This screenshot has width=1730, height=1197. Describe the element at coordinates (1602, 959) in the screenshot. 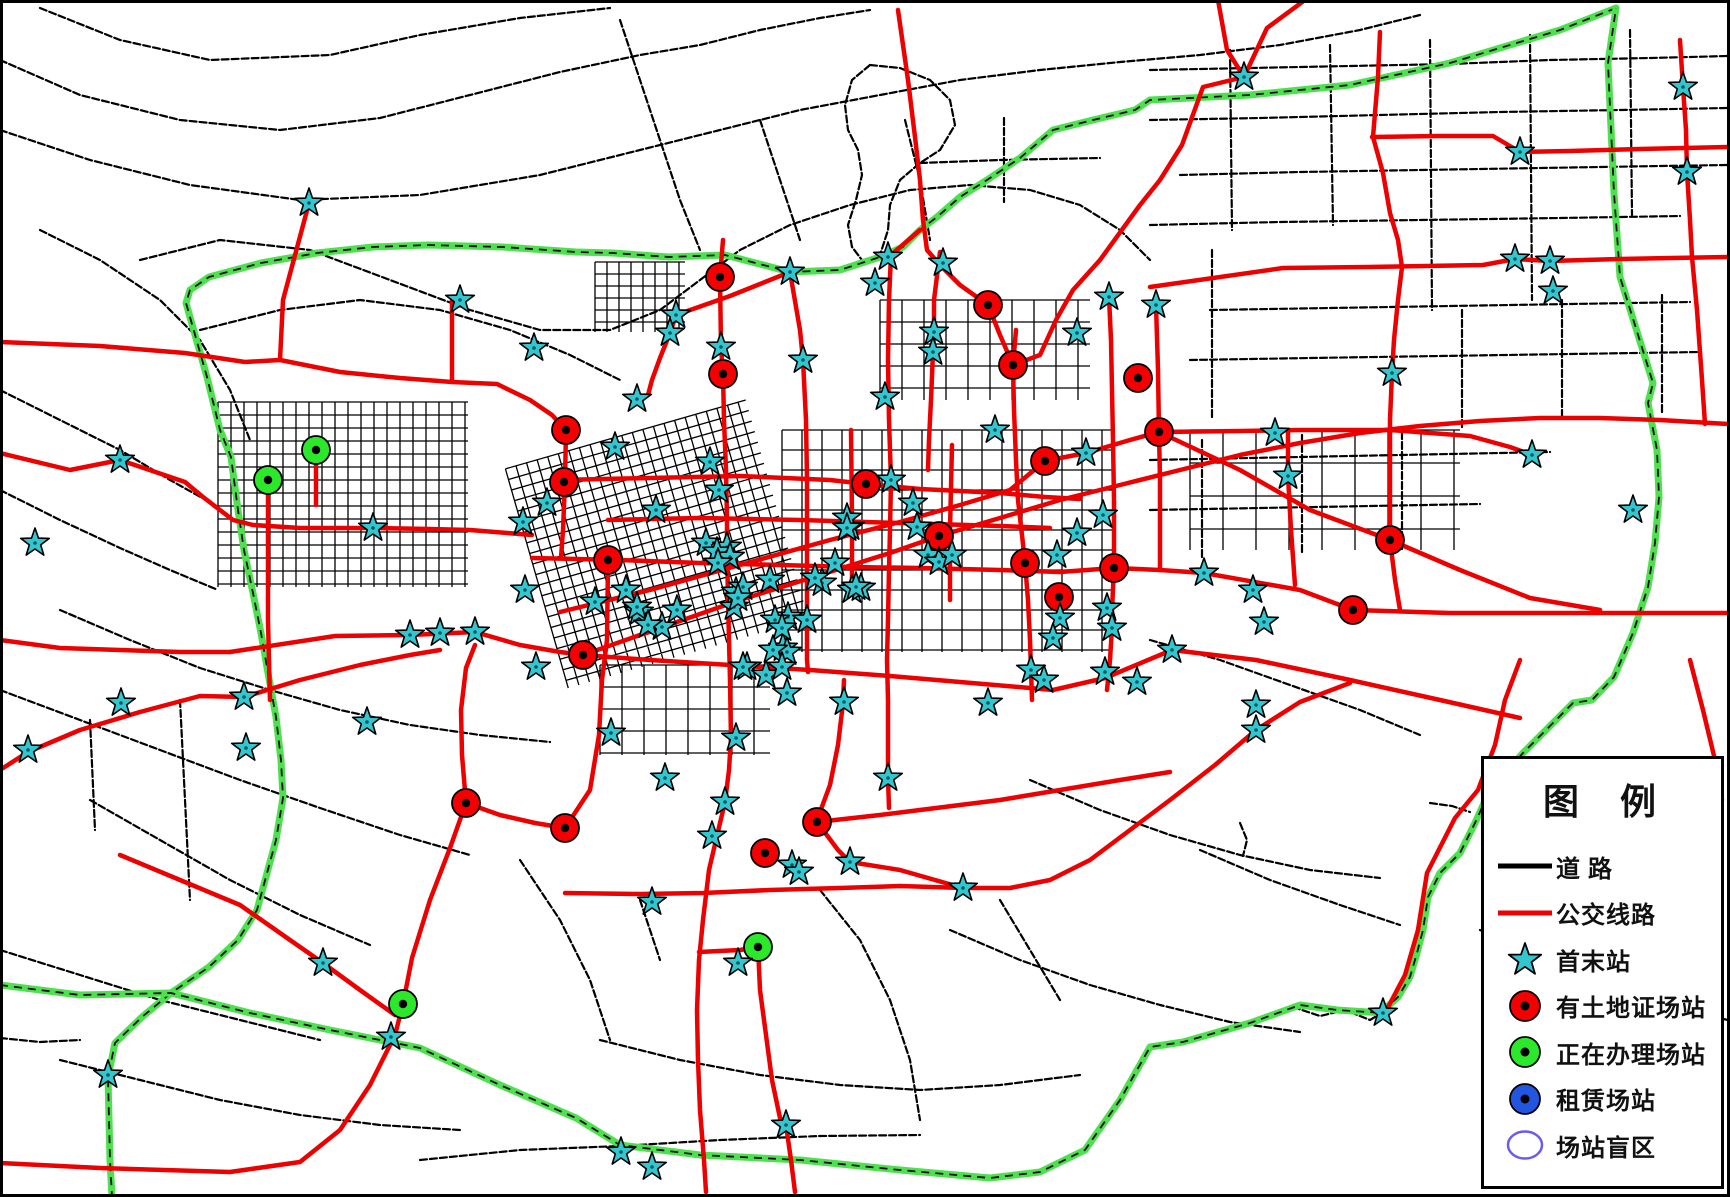

I see `legend-item-terminal-station: 首末站` at that location.